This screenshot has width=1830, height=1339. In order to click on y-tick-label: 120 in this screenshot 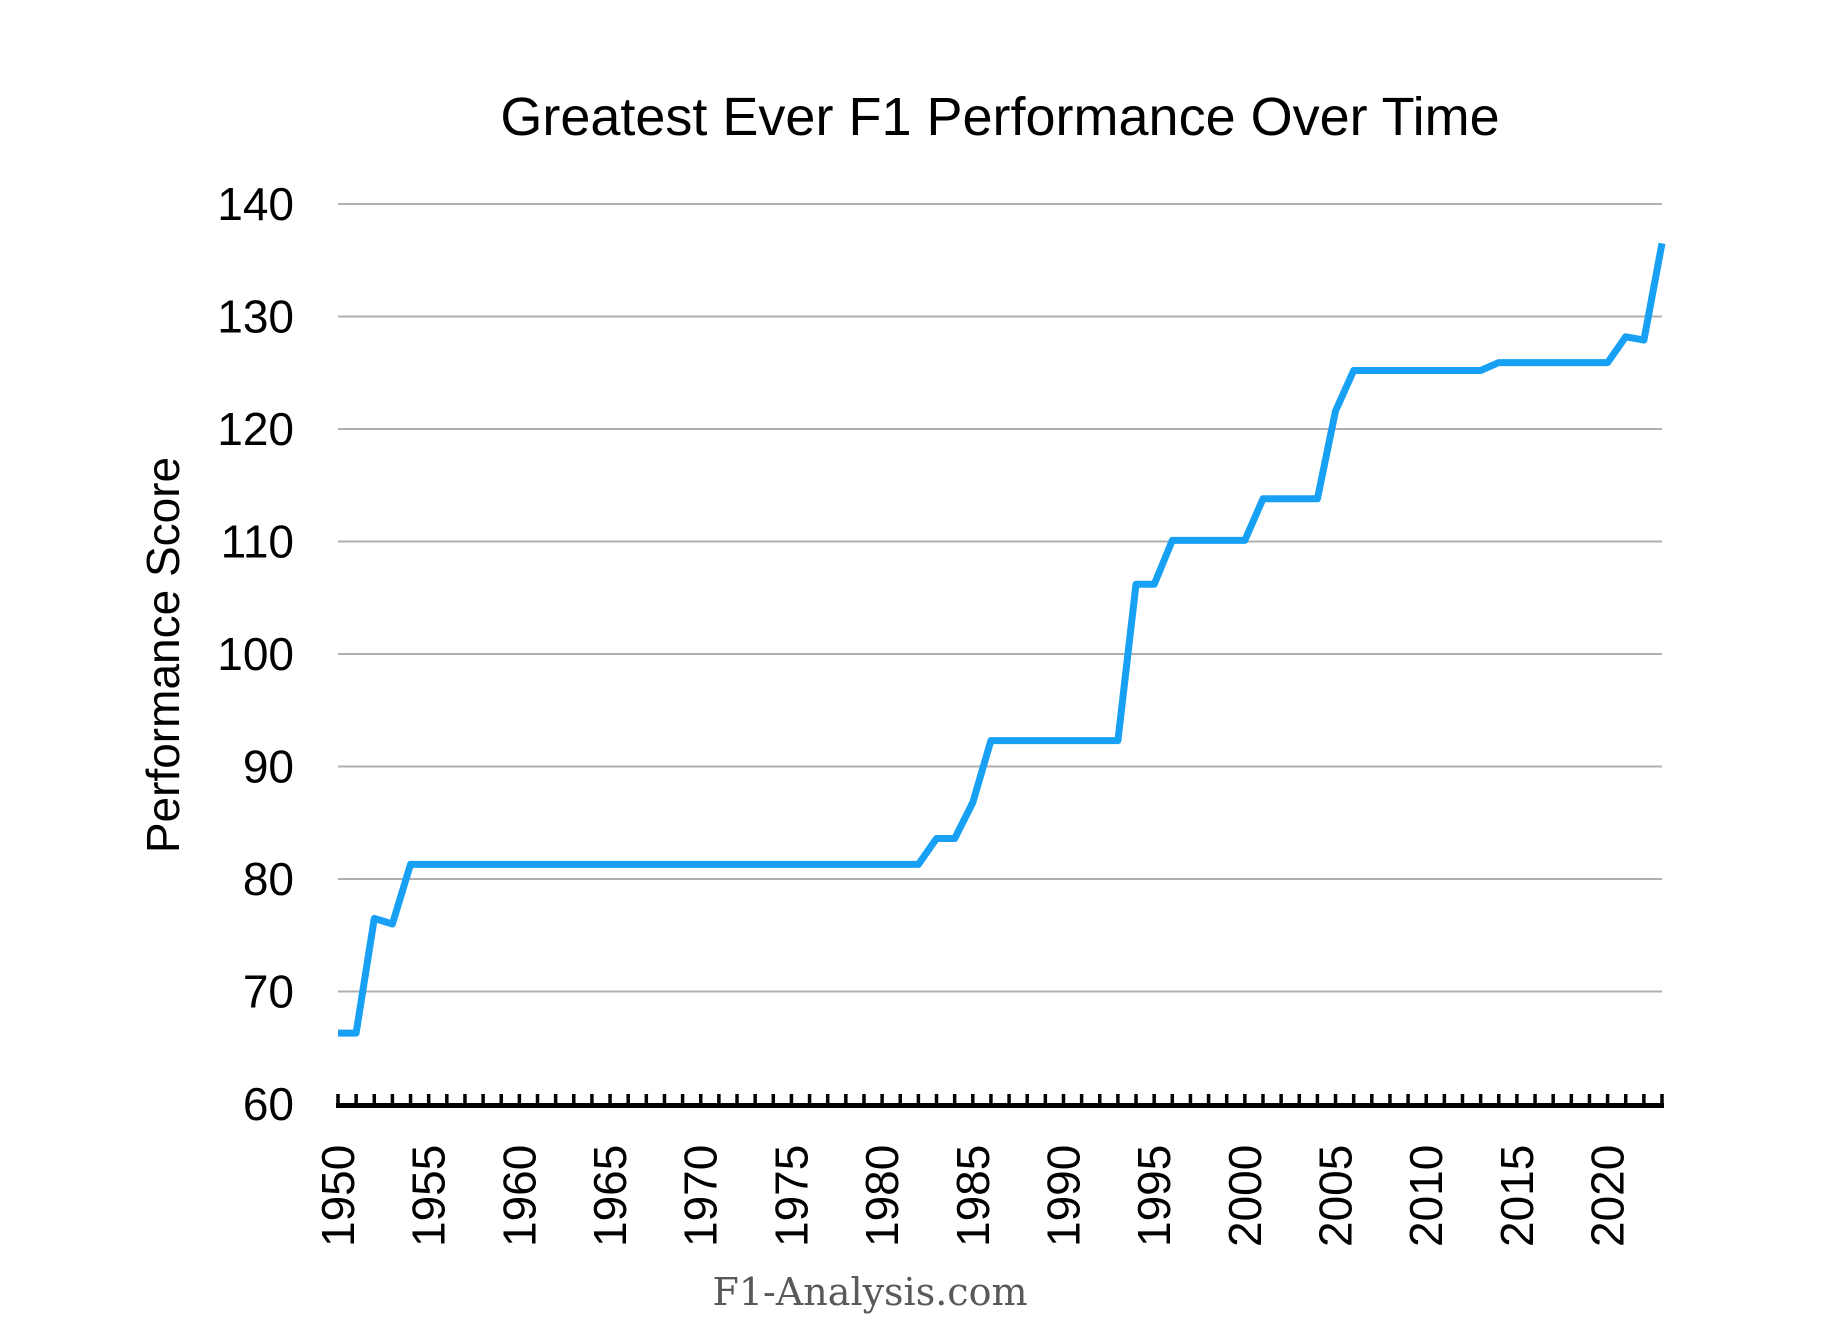, I will do `click(255, 429)`.